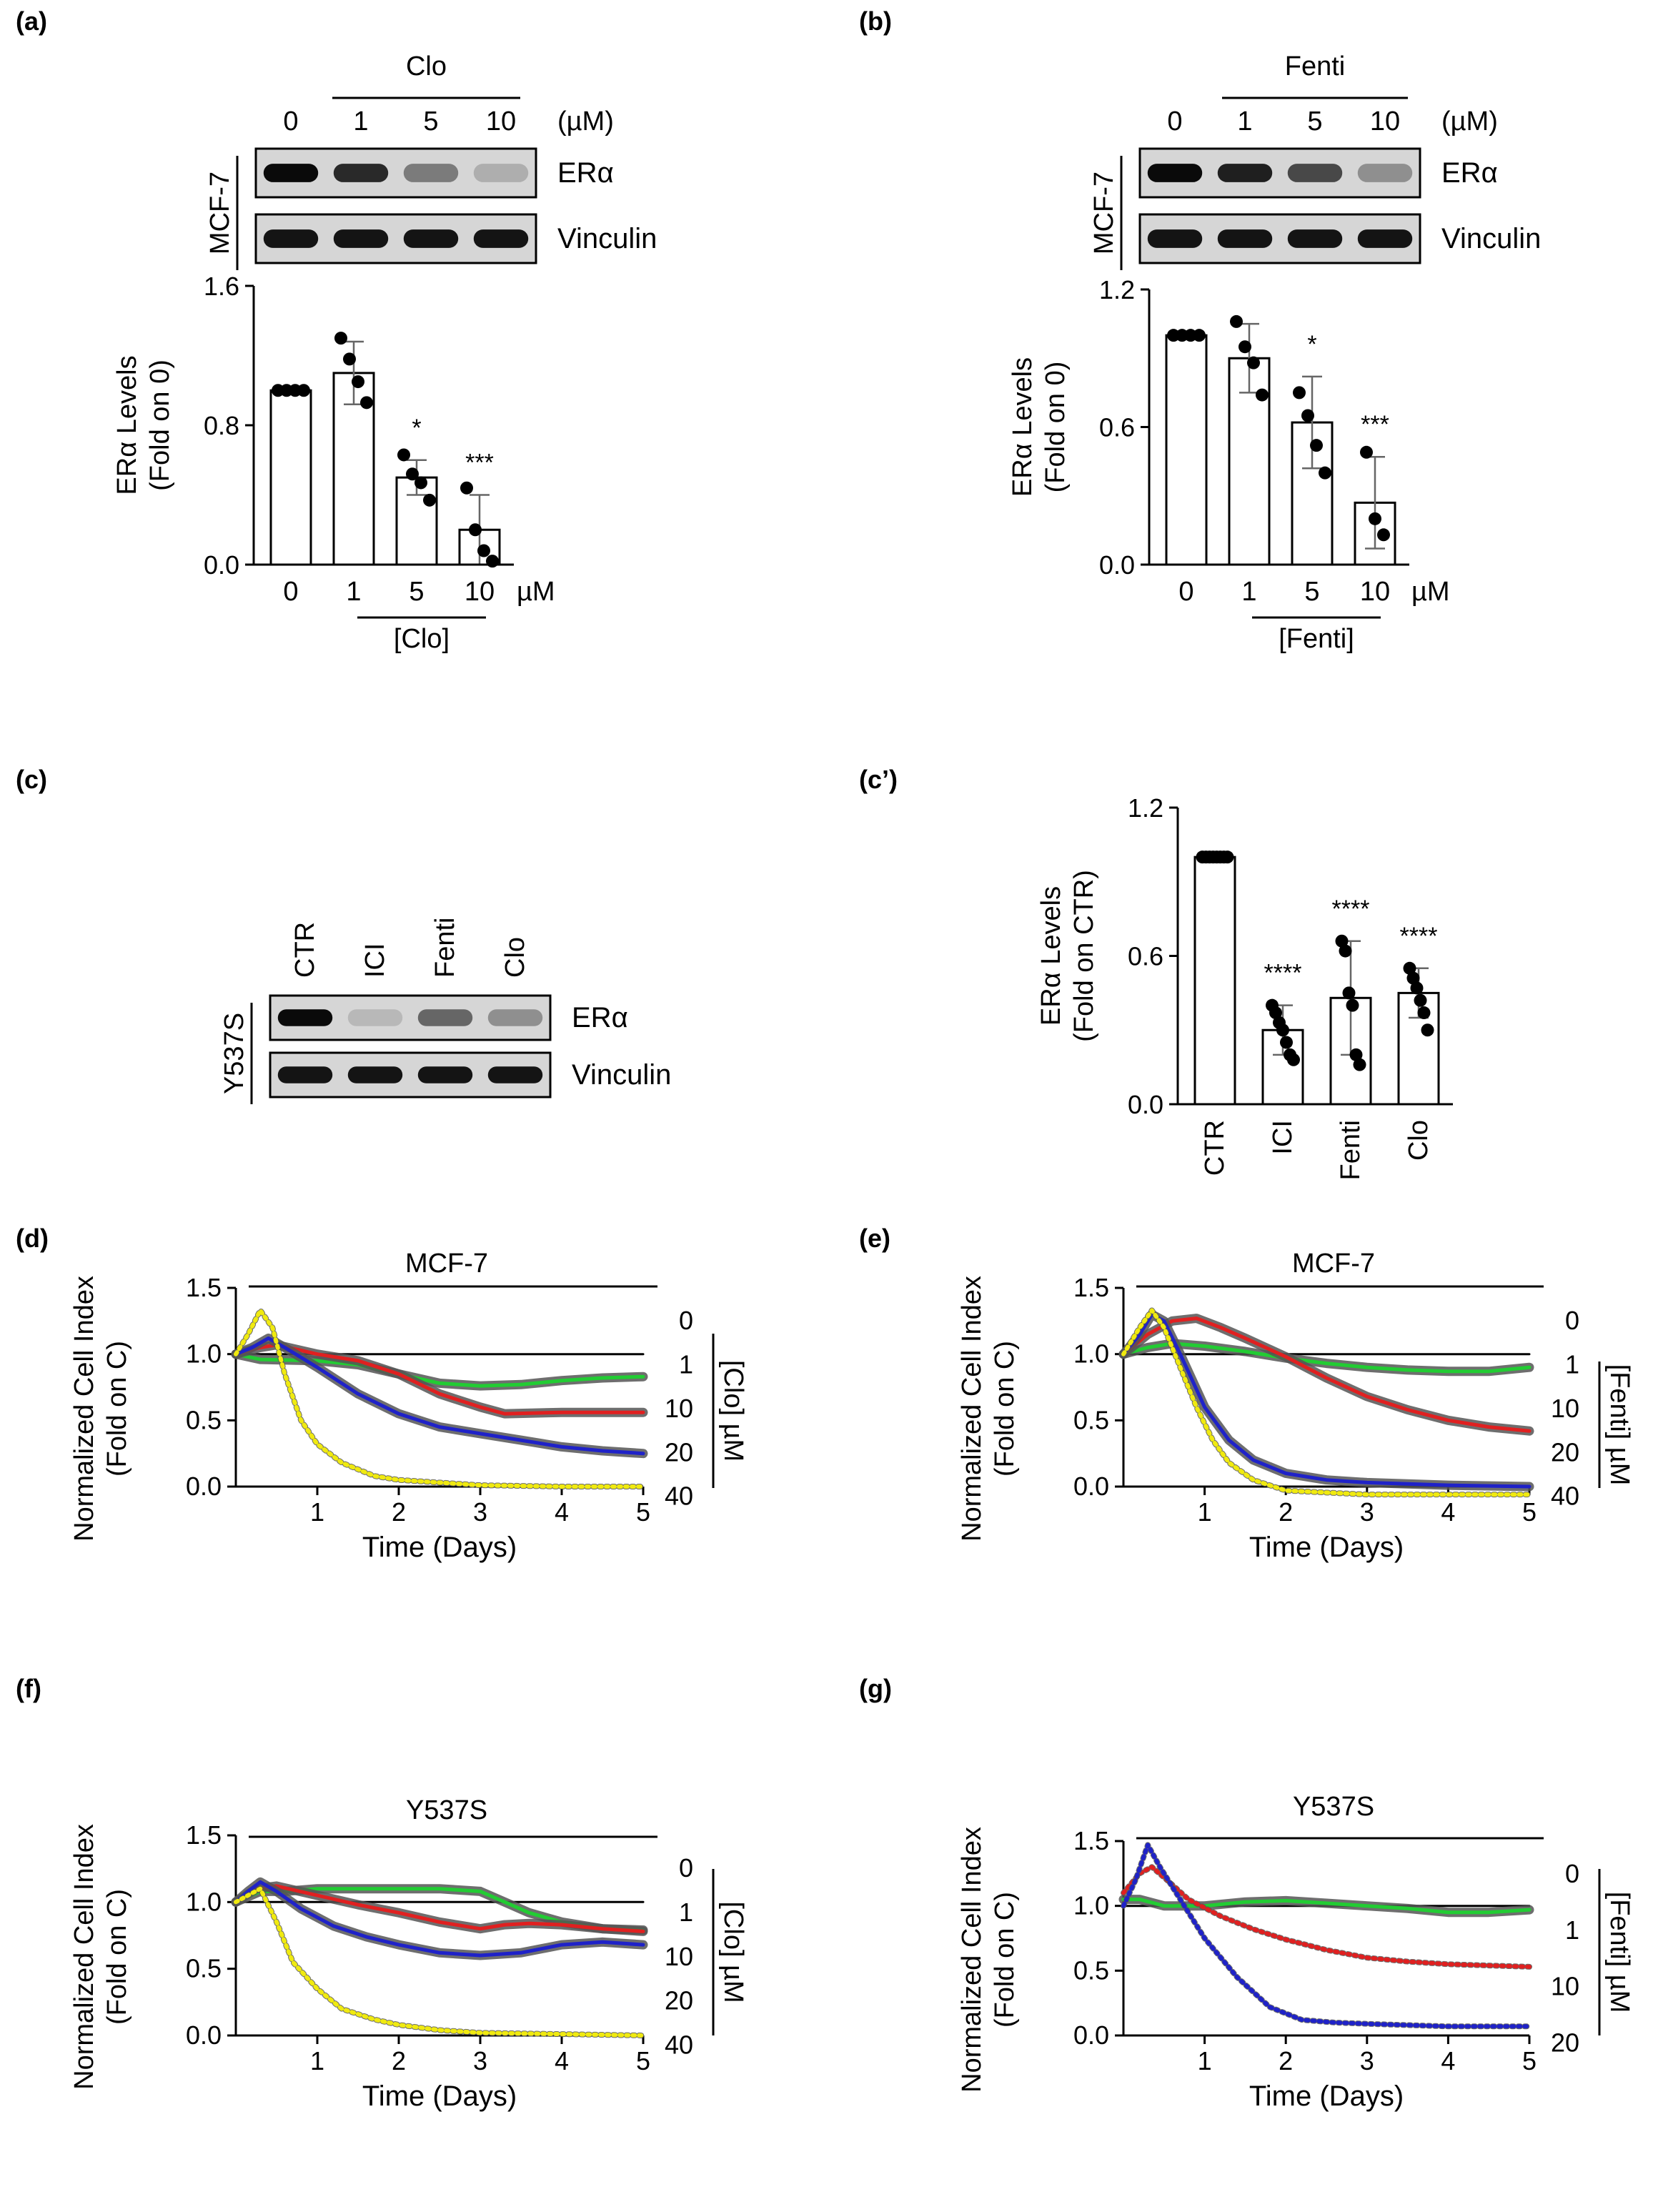 Image resolution: width=1653 pixels, height=2212 pixels. I want to click on chart-title: MCF-7, so click(447, 1264).